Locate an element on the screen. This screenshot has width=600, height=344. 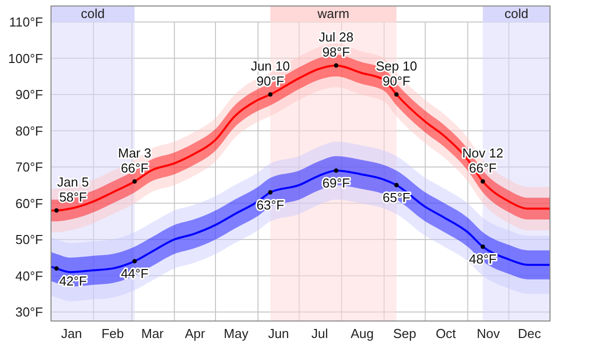
x-tick-label: Aug is located at coordinates (362, 334).